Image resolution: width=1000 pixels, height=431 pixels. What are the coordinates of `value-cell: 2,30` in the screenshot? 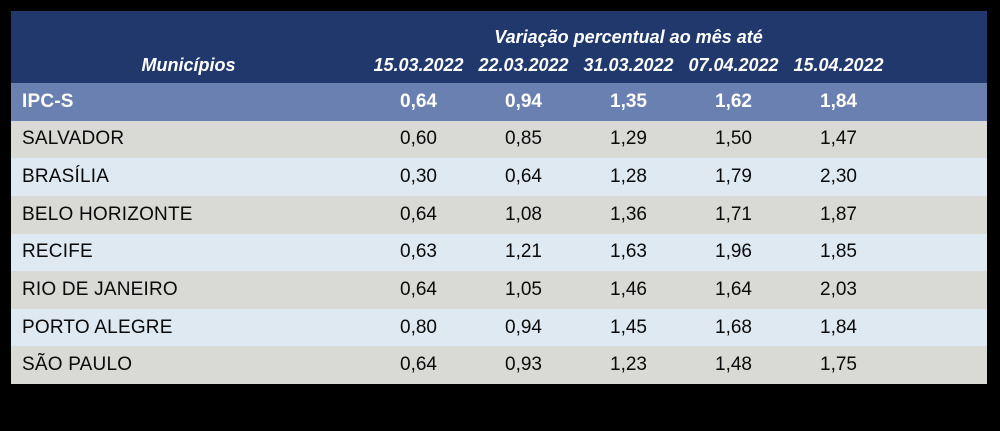 It's located at (838, 177).